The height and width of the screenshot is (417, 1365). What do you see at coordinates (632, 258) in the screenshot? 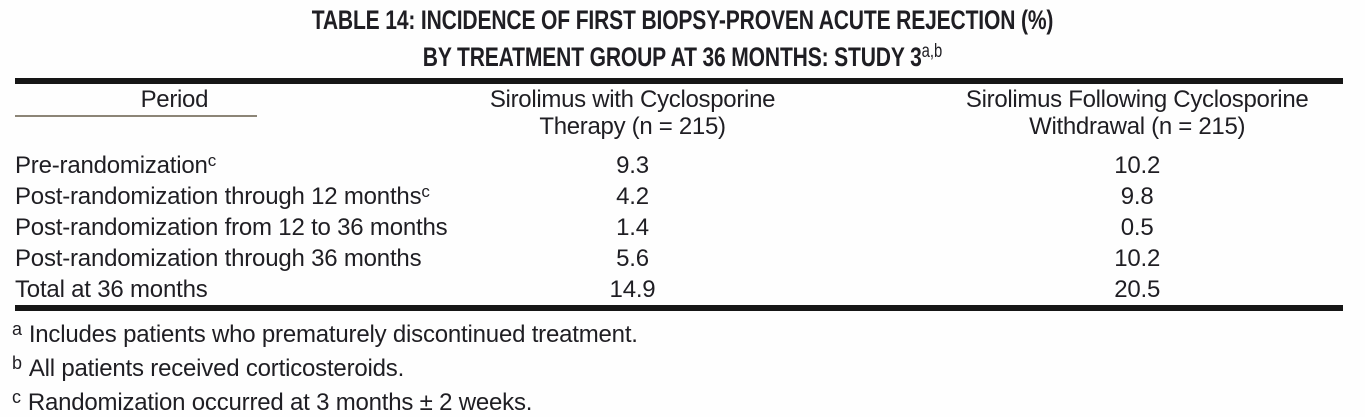
I see `value-with-cyclosporine: 5.6` at bounding box center [632, 258].